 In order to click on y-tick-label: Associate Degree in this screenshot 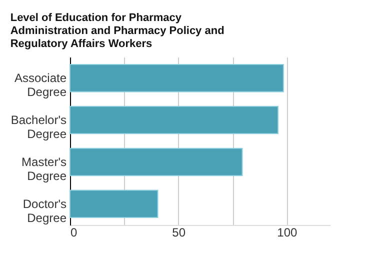, I will do `click(40, 85)`.